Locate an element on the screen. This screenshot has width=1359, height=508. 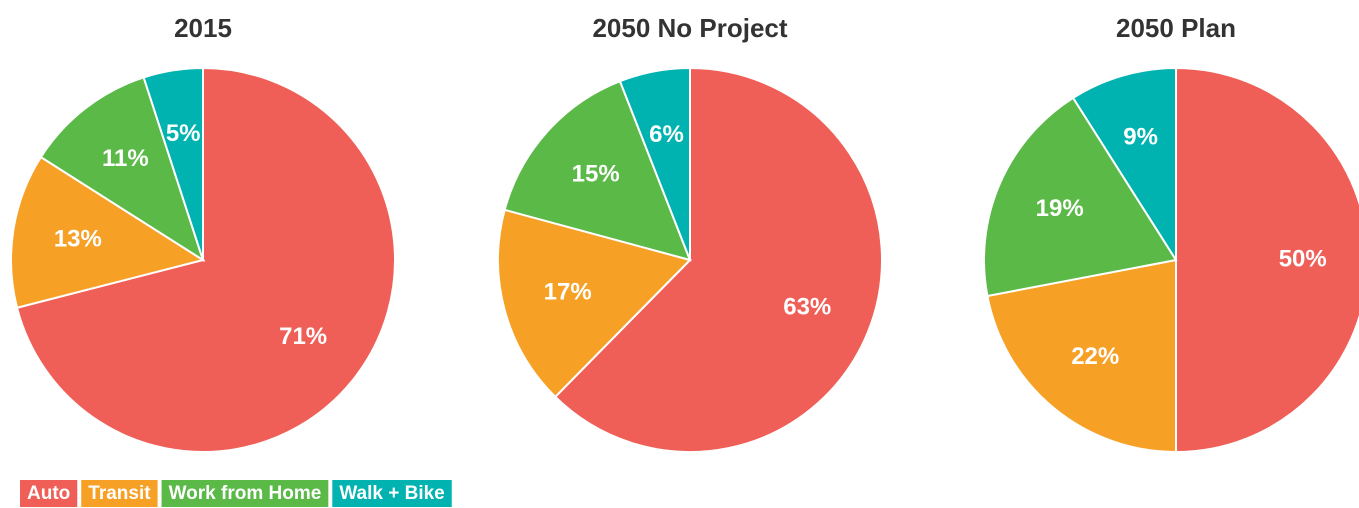
chart-title: 2050 No Project is located at coordinates (689, 28).